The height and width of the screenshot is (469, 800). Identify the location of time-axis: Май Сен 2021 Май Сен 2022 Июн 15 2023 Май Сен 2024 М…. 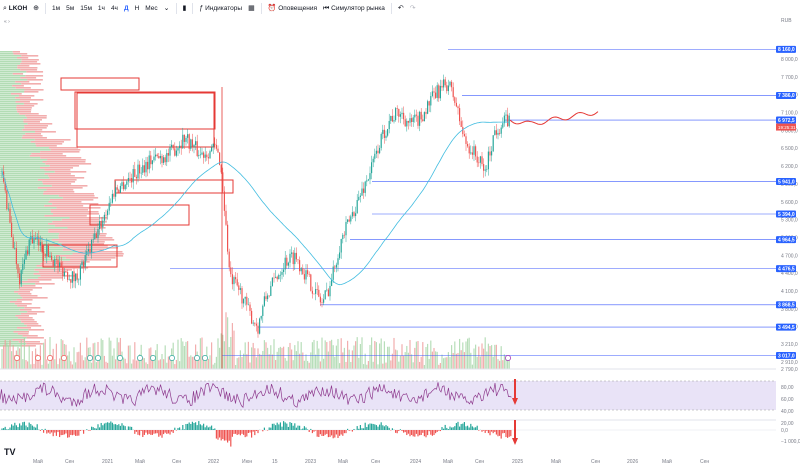
(371, 461).